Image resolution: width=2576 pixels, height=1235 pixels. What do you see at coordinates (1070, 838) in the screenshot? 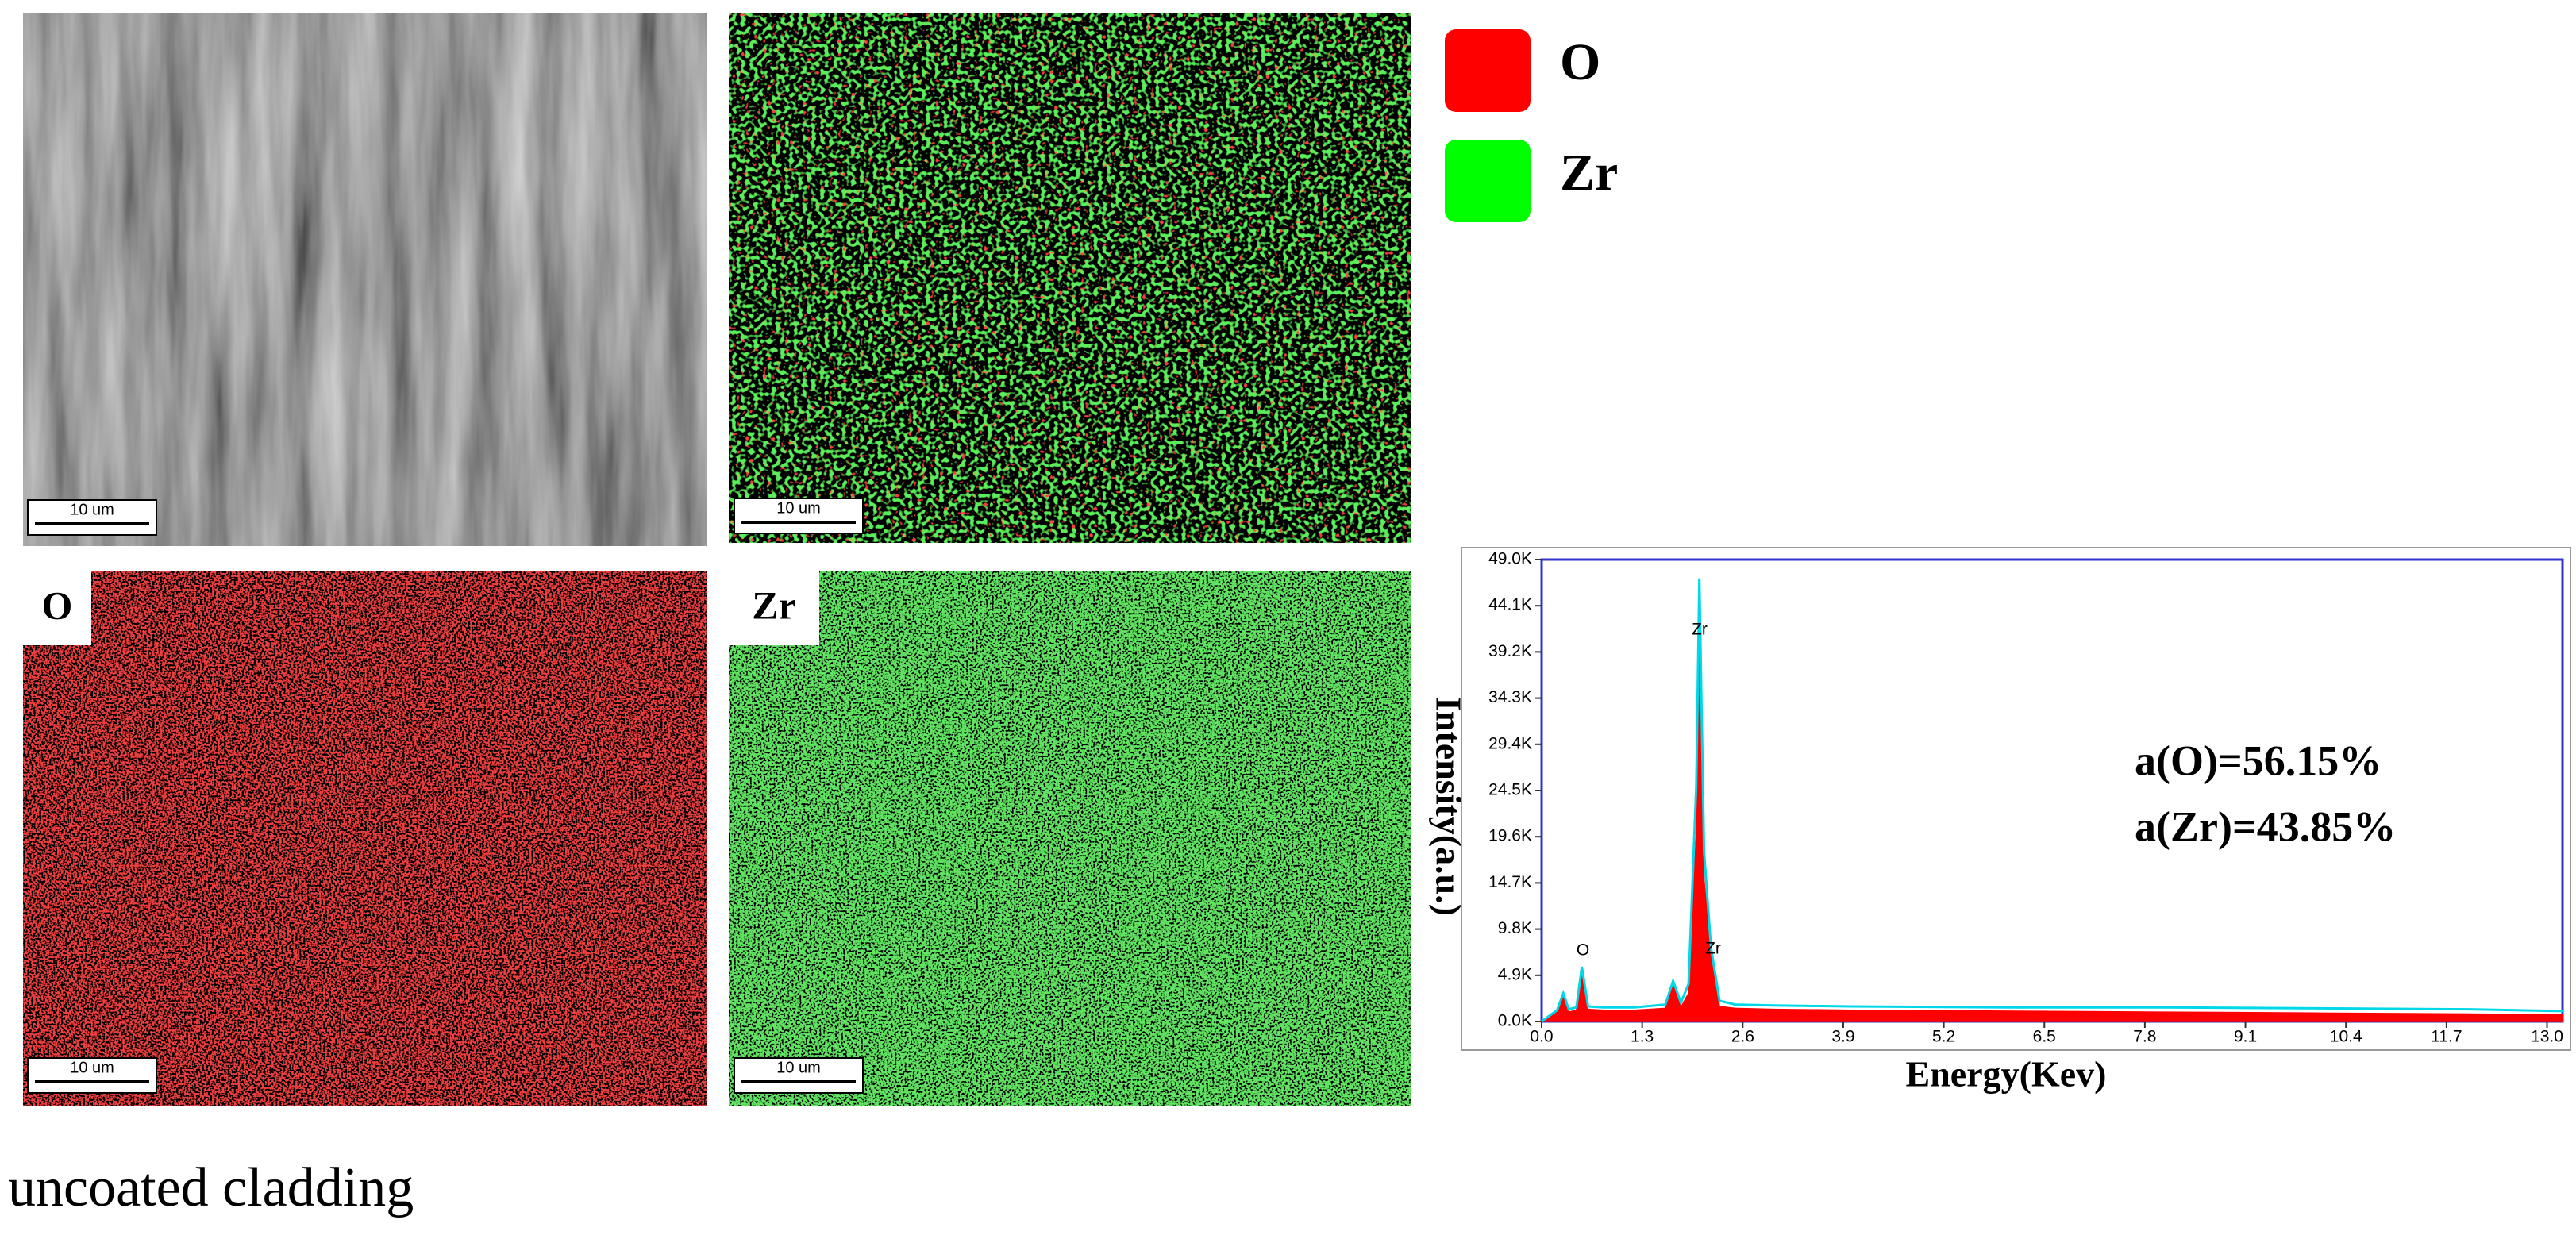
I see `zr-map` at bounding box center [1070, 838].